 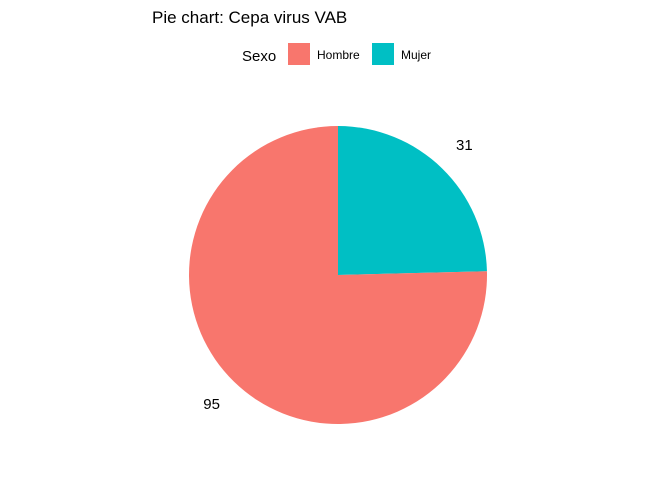 I want to click on legend-label-hombre: Hombre, so click(x=338, y=55).